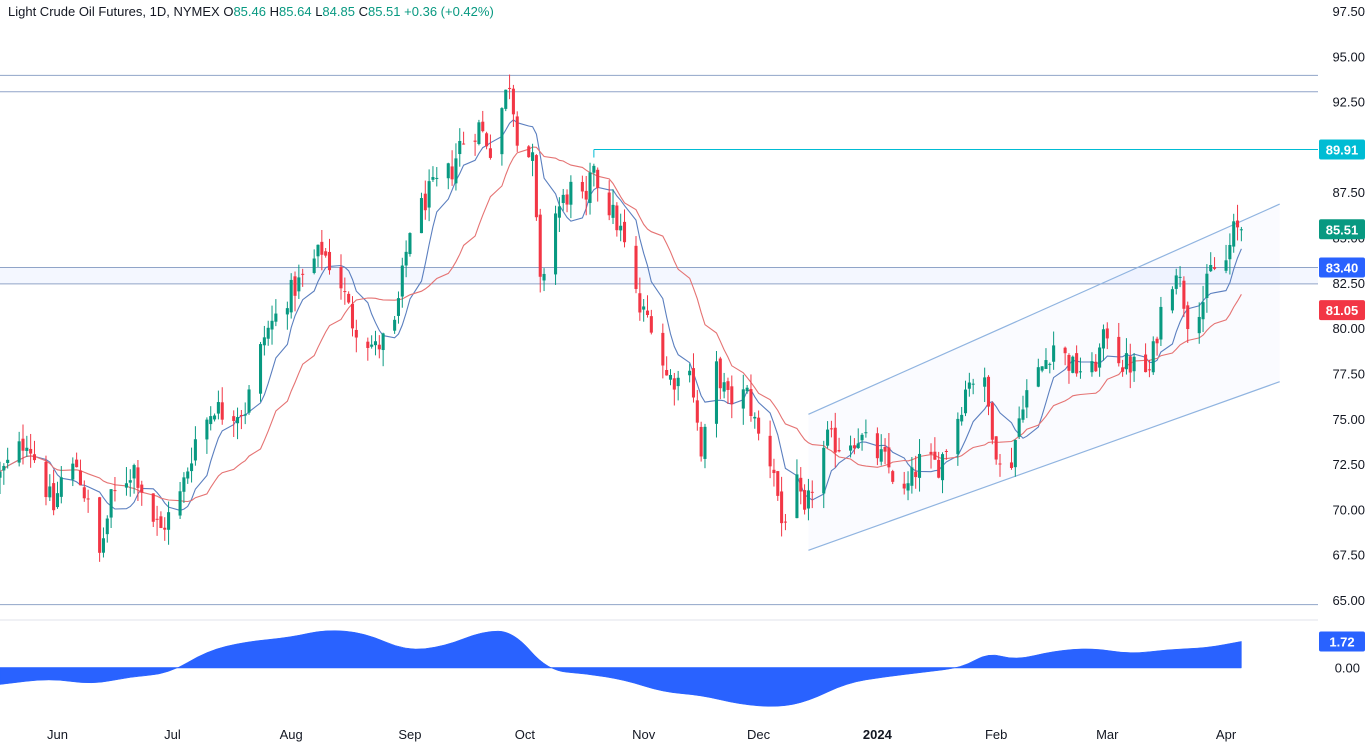 This screenshot has height=746, width=1372. What do you see at coordinates (1044, 309) in the screenshot?
I see `channel-upper-line` at bounding box center [1044, 309].